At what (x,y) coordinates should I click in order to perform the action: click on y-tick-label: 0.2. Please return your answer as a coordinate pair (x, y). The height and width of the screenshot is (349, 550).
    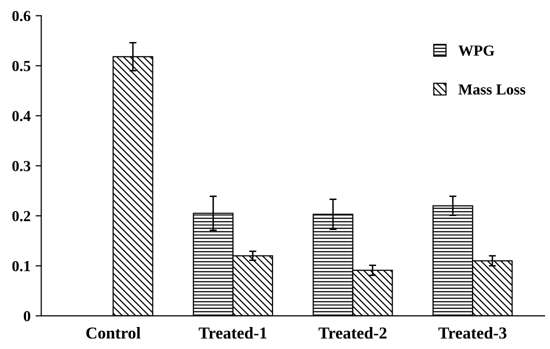
    Looking at the image, I should click on (21, 216).